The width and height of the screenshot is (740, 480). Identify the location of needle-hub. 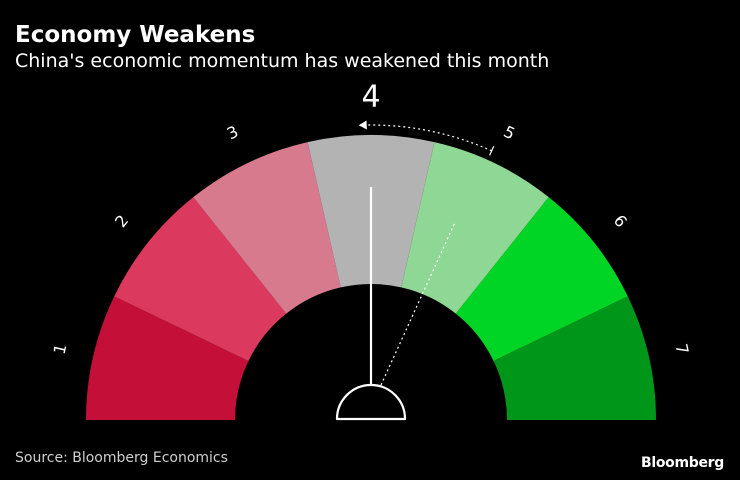
(371, 402).